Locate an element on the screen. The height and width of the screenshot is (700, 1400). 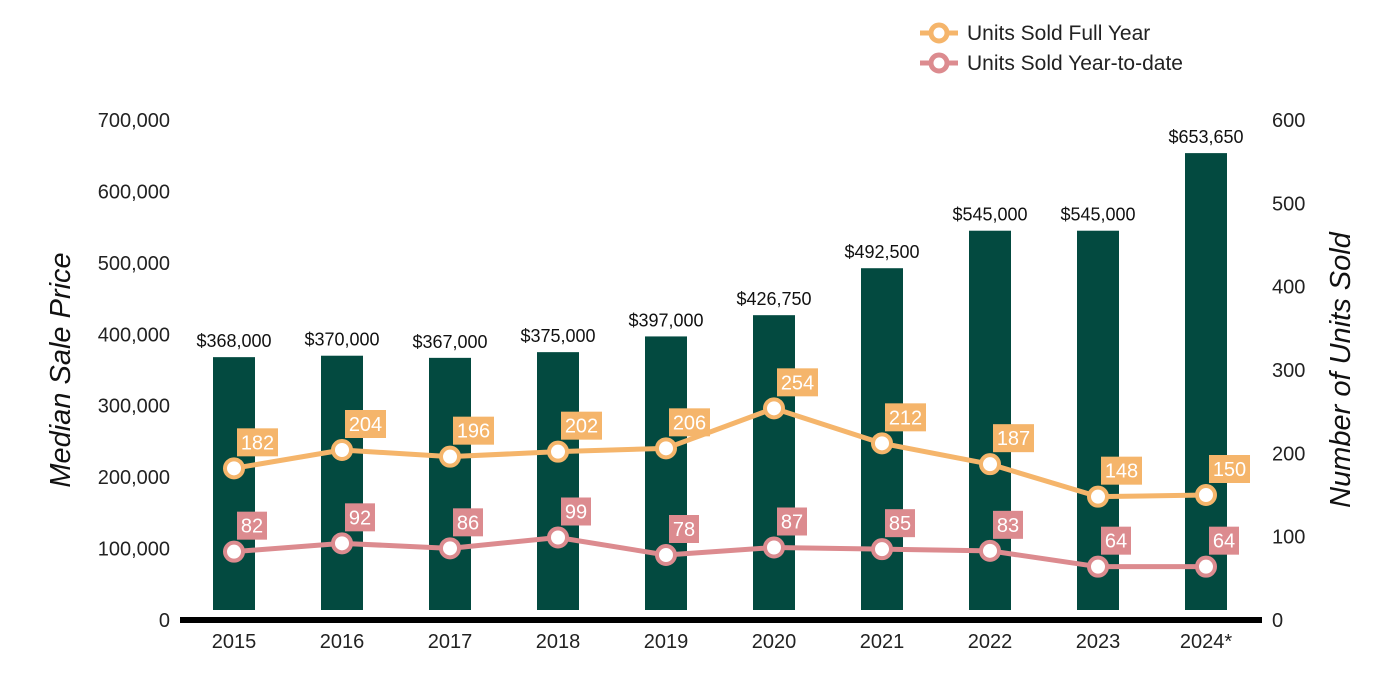
bar-value-label: $545,000 is located at coordinates (1097, 215).